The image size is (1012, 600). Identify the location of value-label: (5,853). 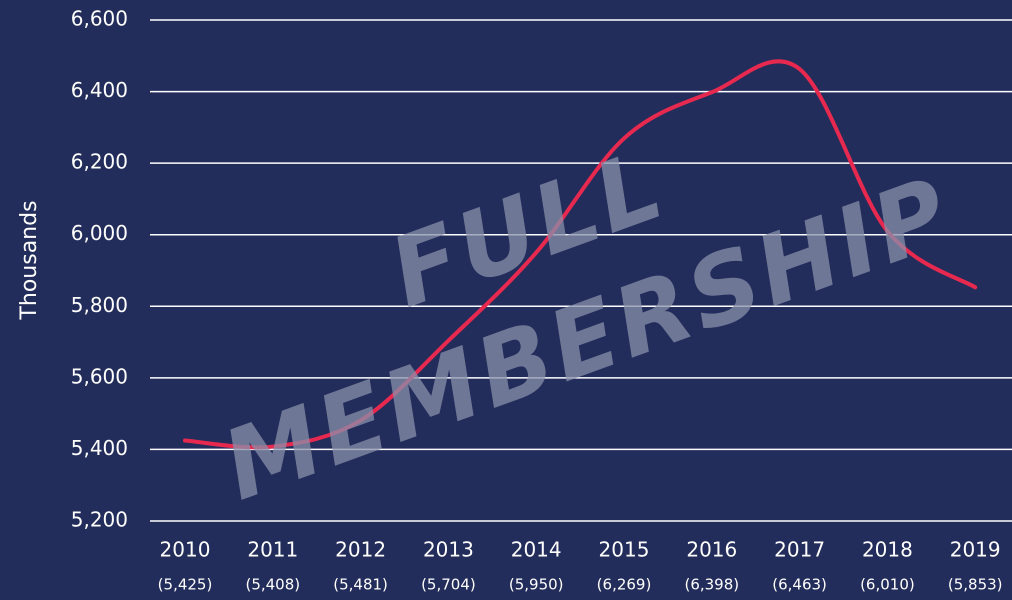
(975, 585).